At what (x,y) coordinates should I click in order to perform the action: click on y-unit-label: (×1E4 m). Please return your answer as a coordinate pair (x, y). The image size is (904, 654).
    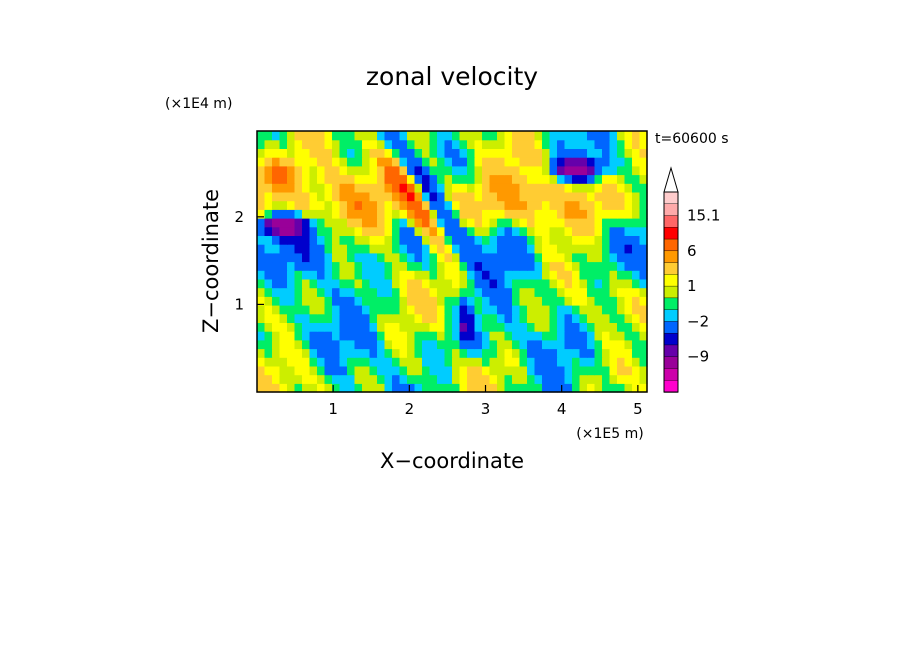
    Looking at the image, I should click on (198, 104).